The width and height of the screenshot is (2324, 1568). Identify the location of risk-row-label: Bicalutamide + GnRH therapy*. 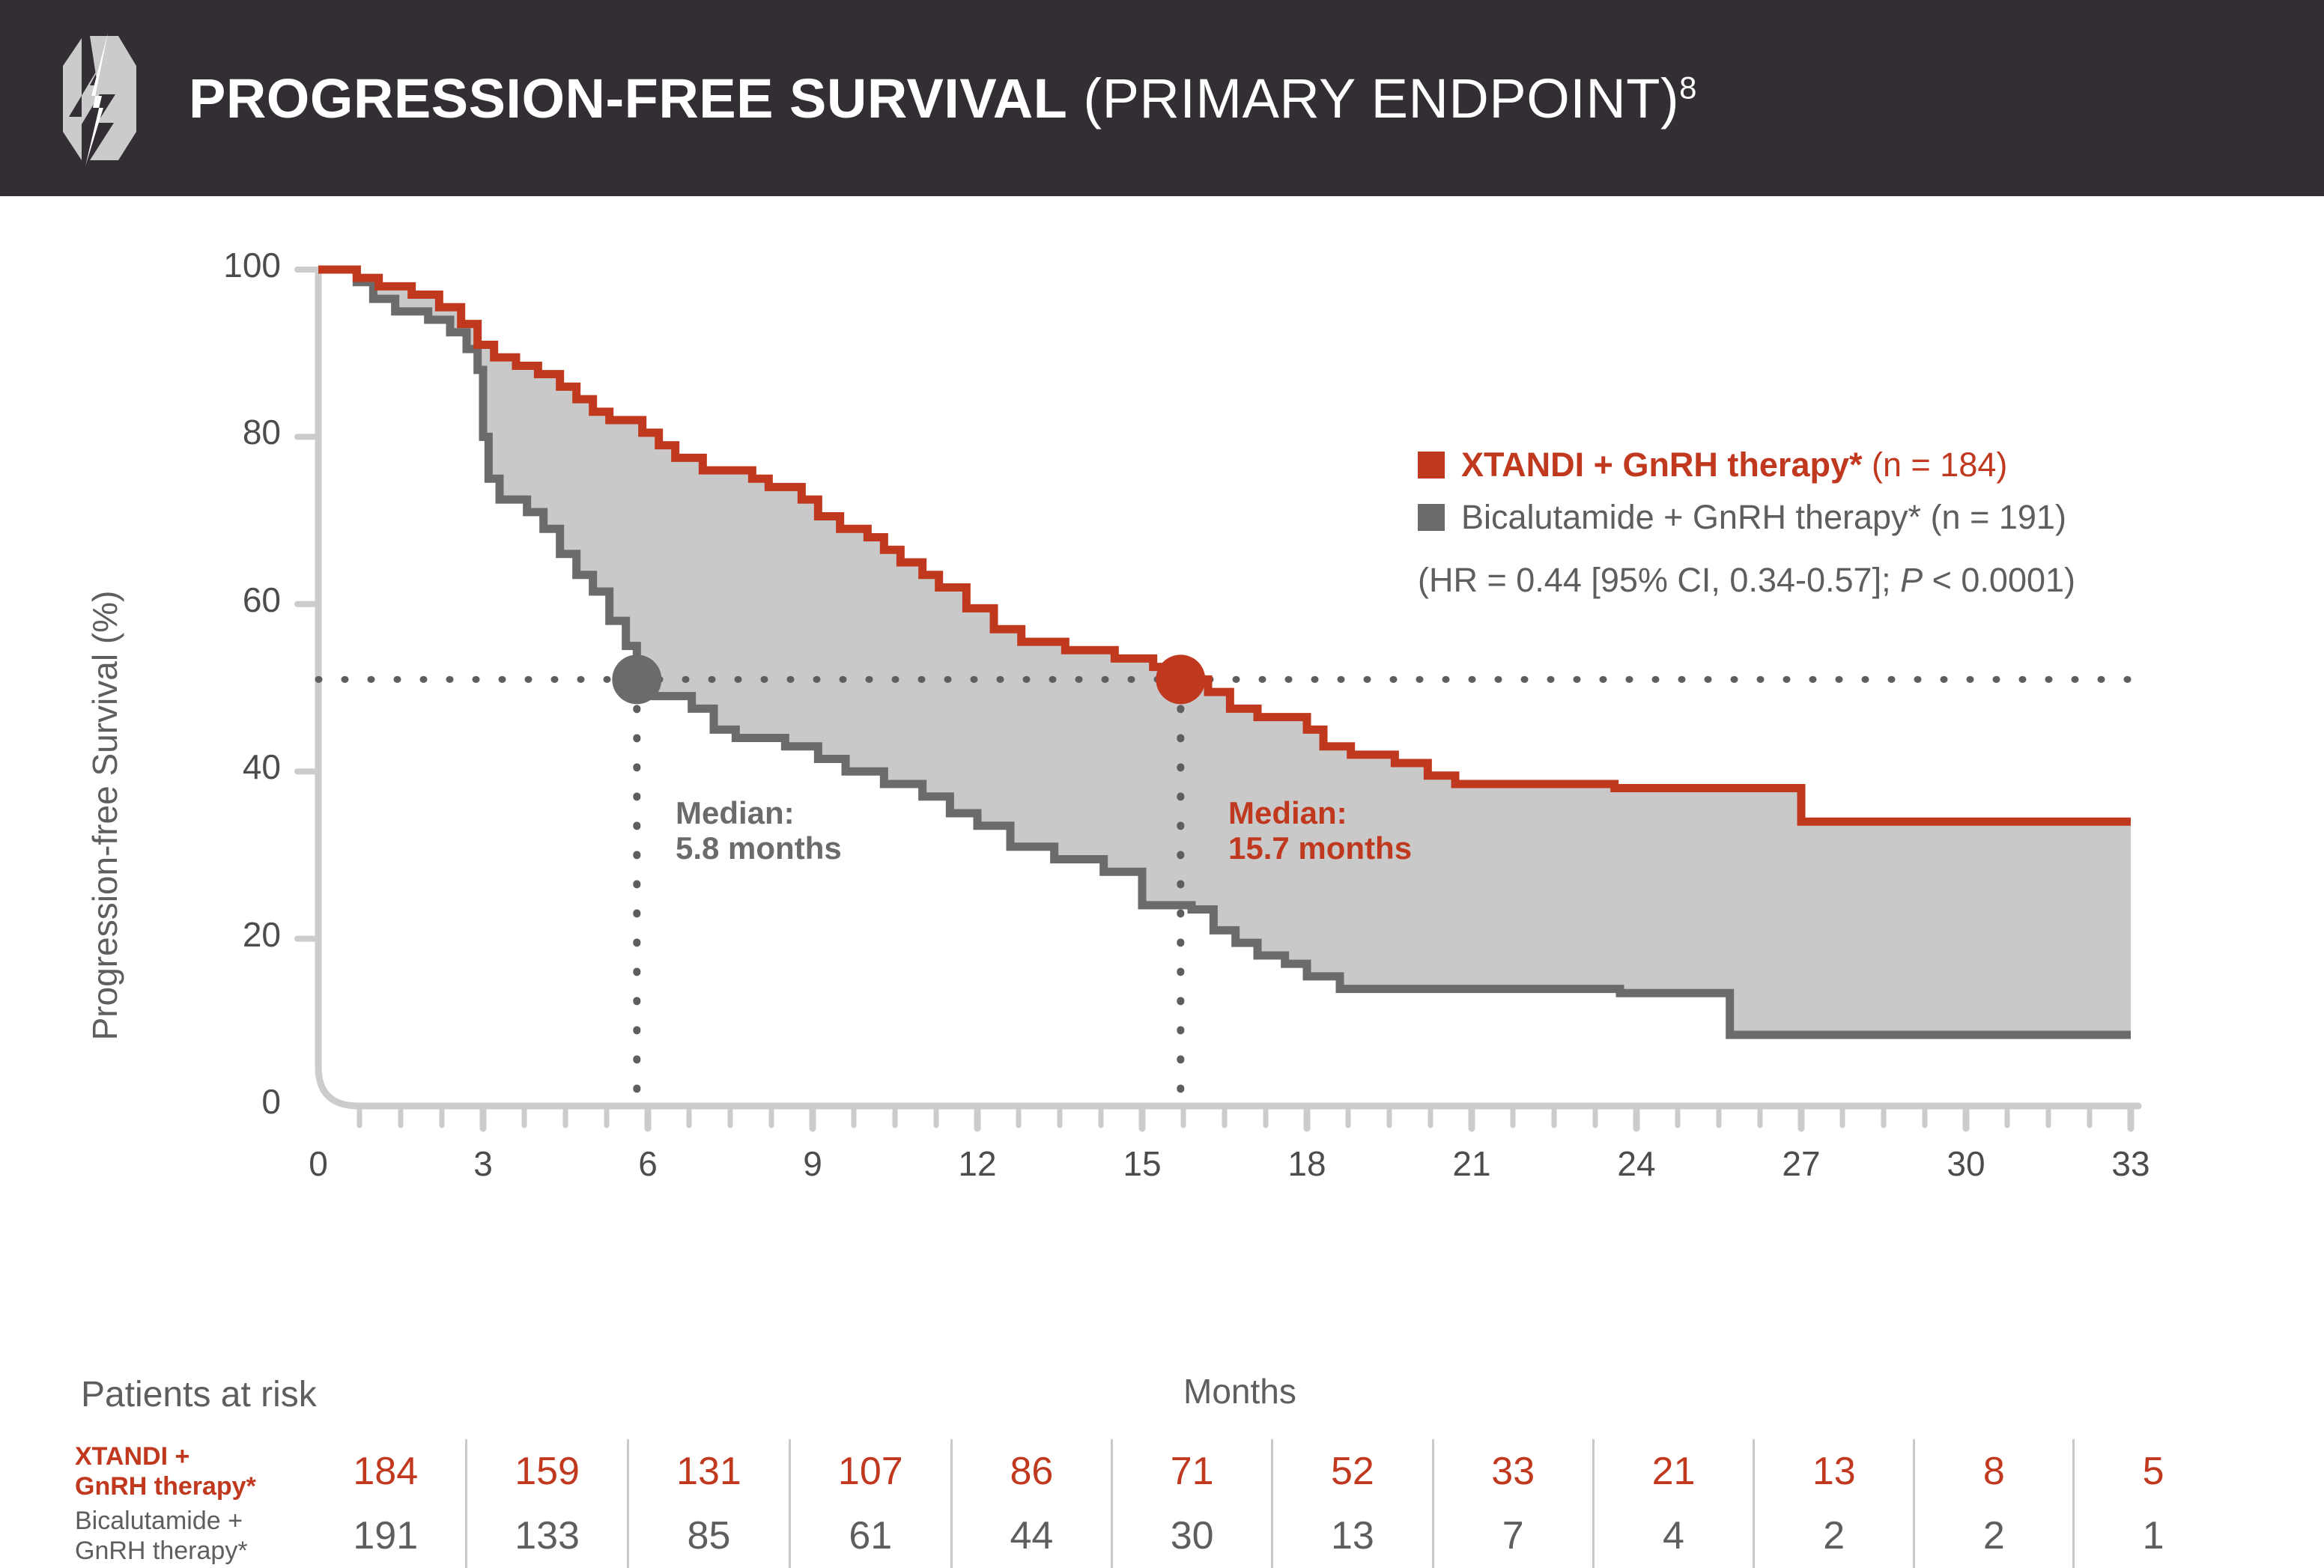
(190, 1536).